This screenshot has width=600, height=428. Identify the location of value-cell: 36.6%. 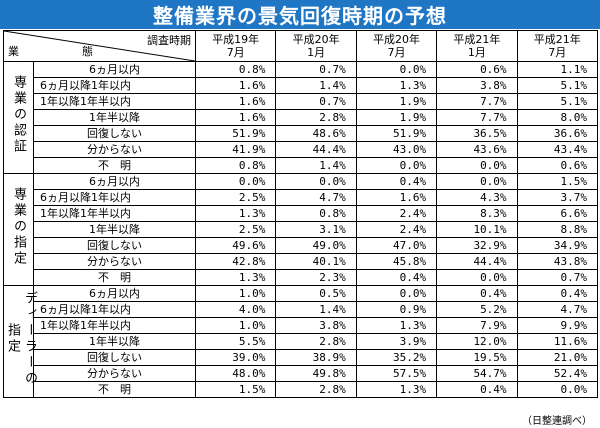
(557, 133).